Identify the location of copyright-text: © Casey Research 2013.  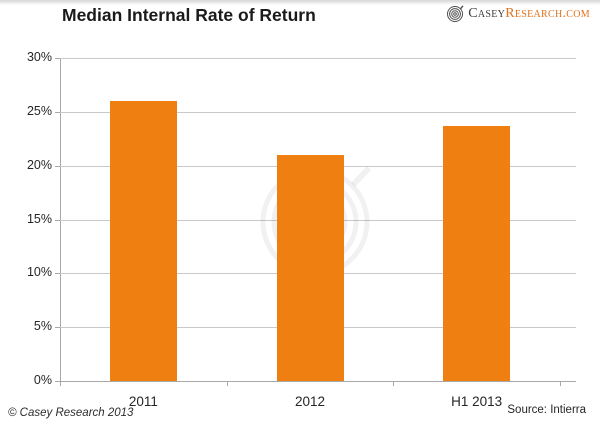
(71, 413).